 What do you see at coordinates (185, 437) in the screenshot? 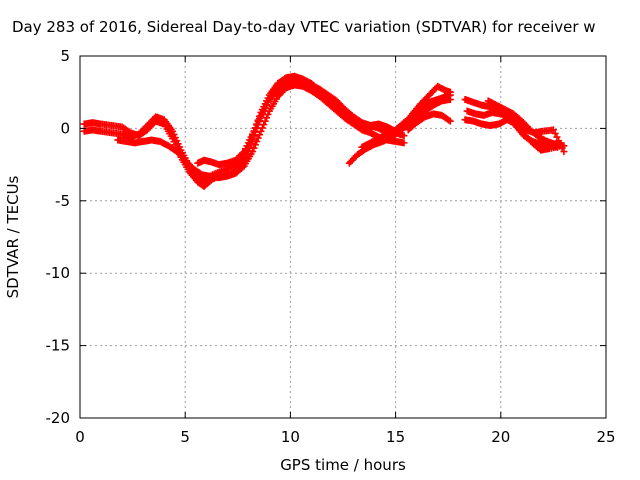
I see `x-tick-label: 5` at bounding box center [185, 437].